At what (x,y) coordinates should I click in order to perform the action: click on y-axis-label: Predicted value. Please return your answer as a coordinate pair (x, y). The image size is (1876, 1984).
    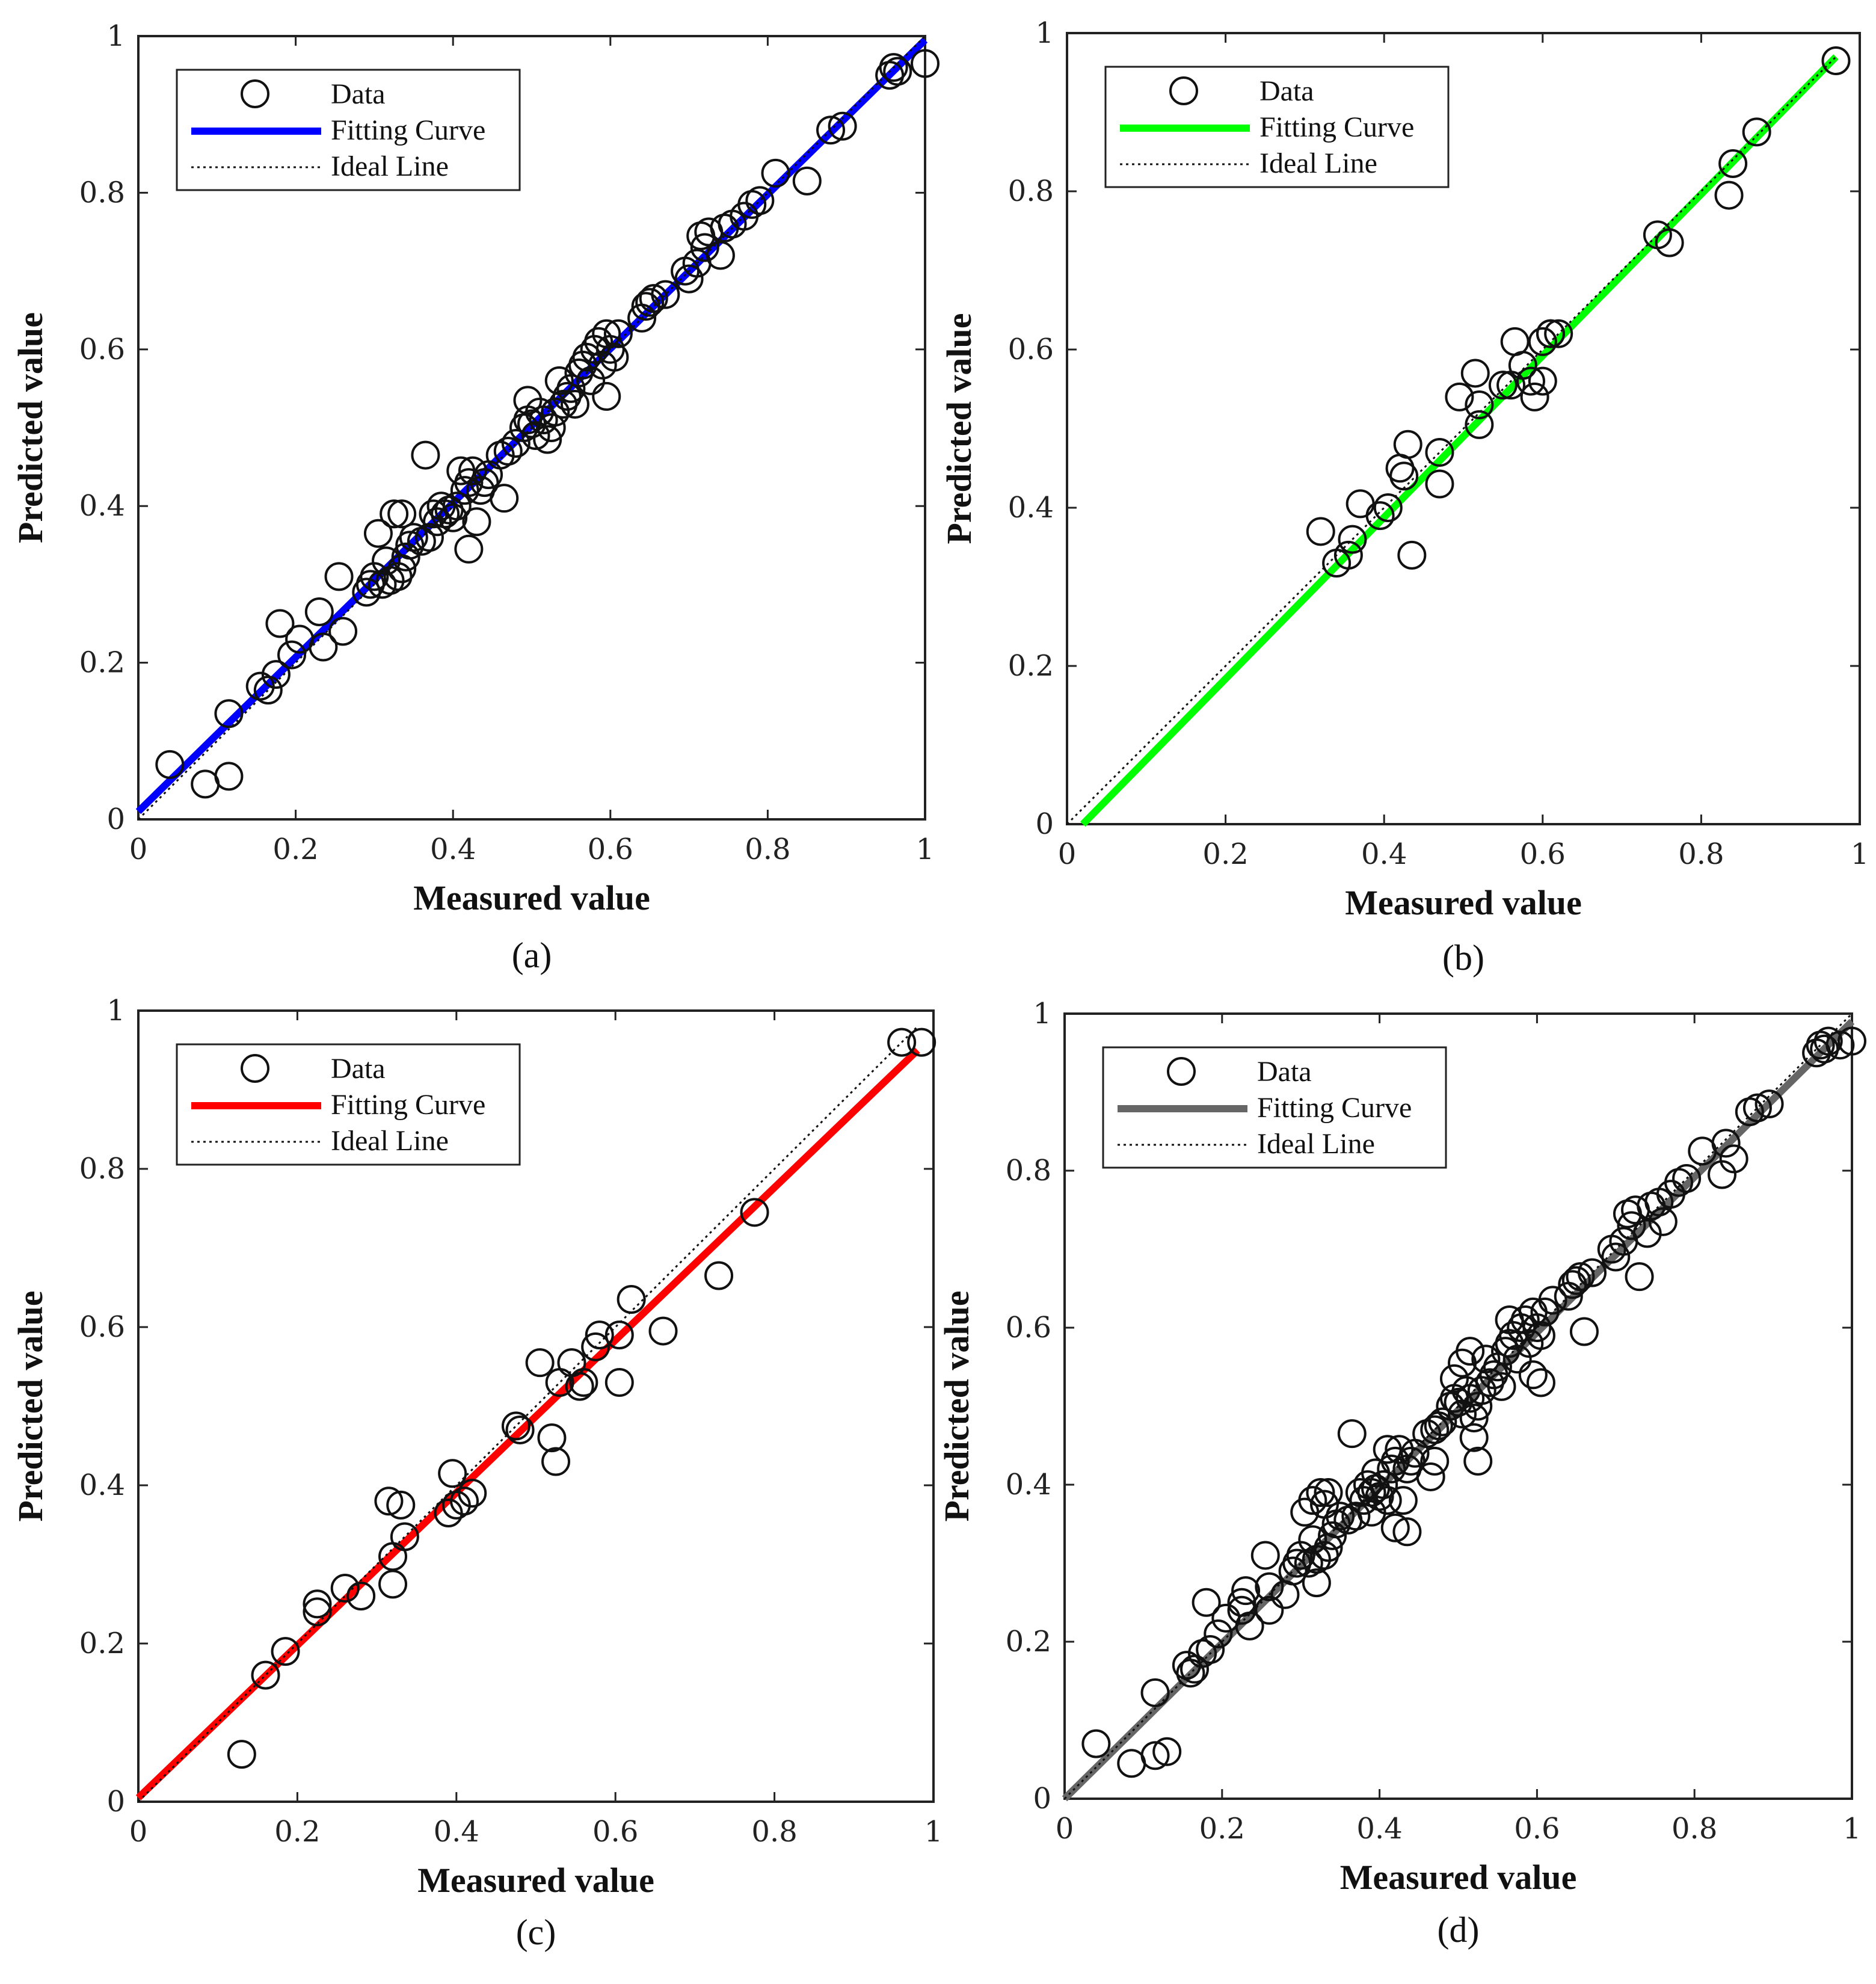
    Looking at the image, I should click on (30, 1406).